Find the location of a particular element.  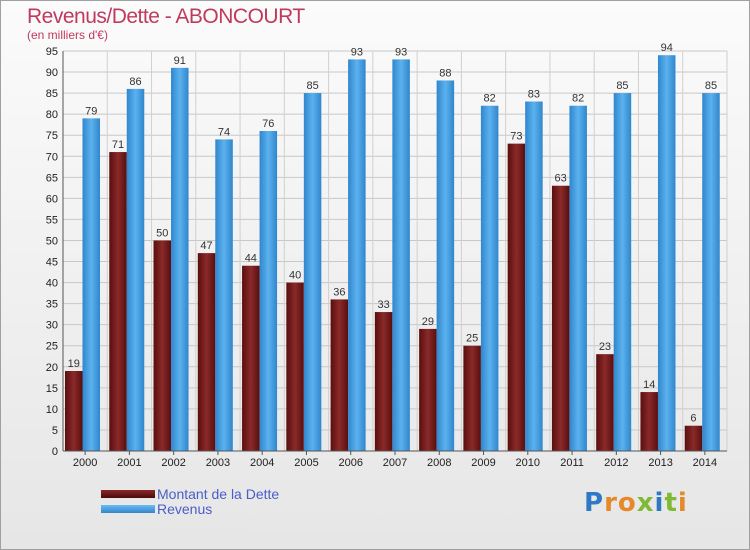

y-tick-label: 15 is located at coordinates (52, 389).